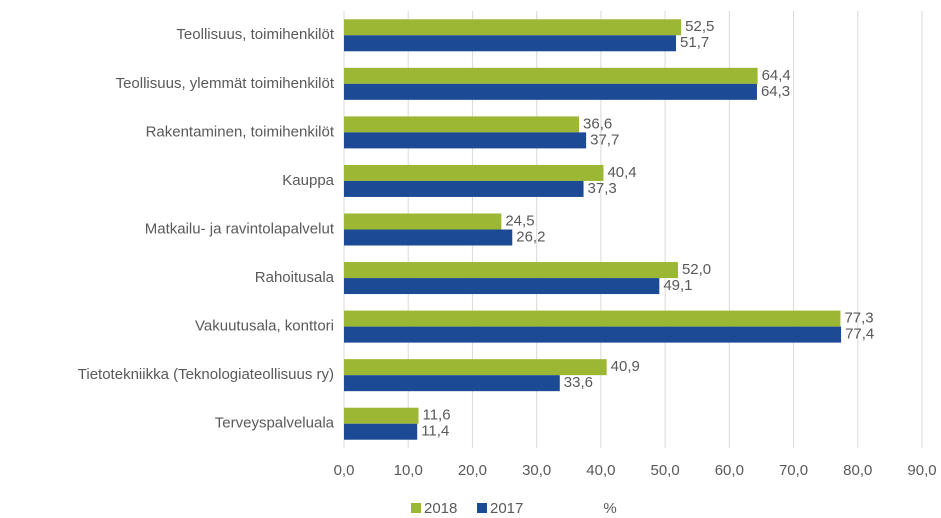  Describe the element at coordinates (858, 318) in the screenshot. I see `value-label: 77,3` at that location.